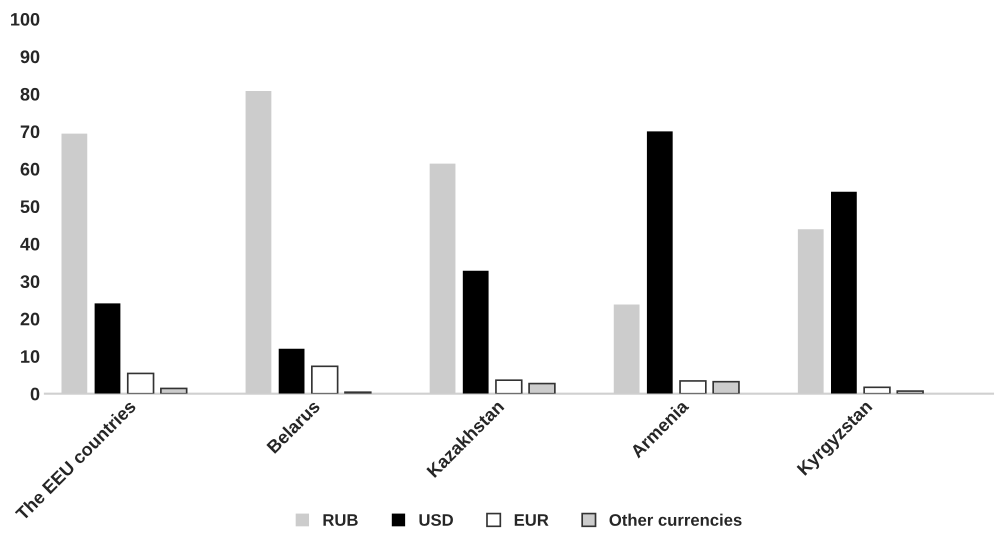 Image resolution: width=998 pixels, height=543 pixels. What do you see at coordinates (30, 207) in the screenshot?
I see `y-tick-label: 50` at bounding box center [30, 207].